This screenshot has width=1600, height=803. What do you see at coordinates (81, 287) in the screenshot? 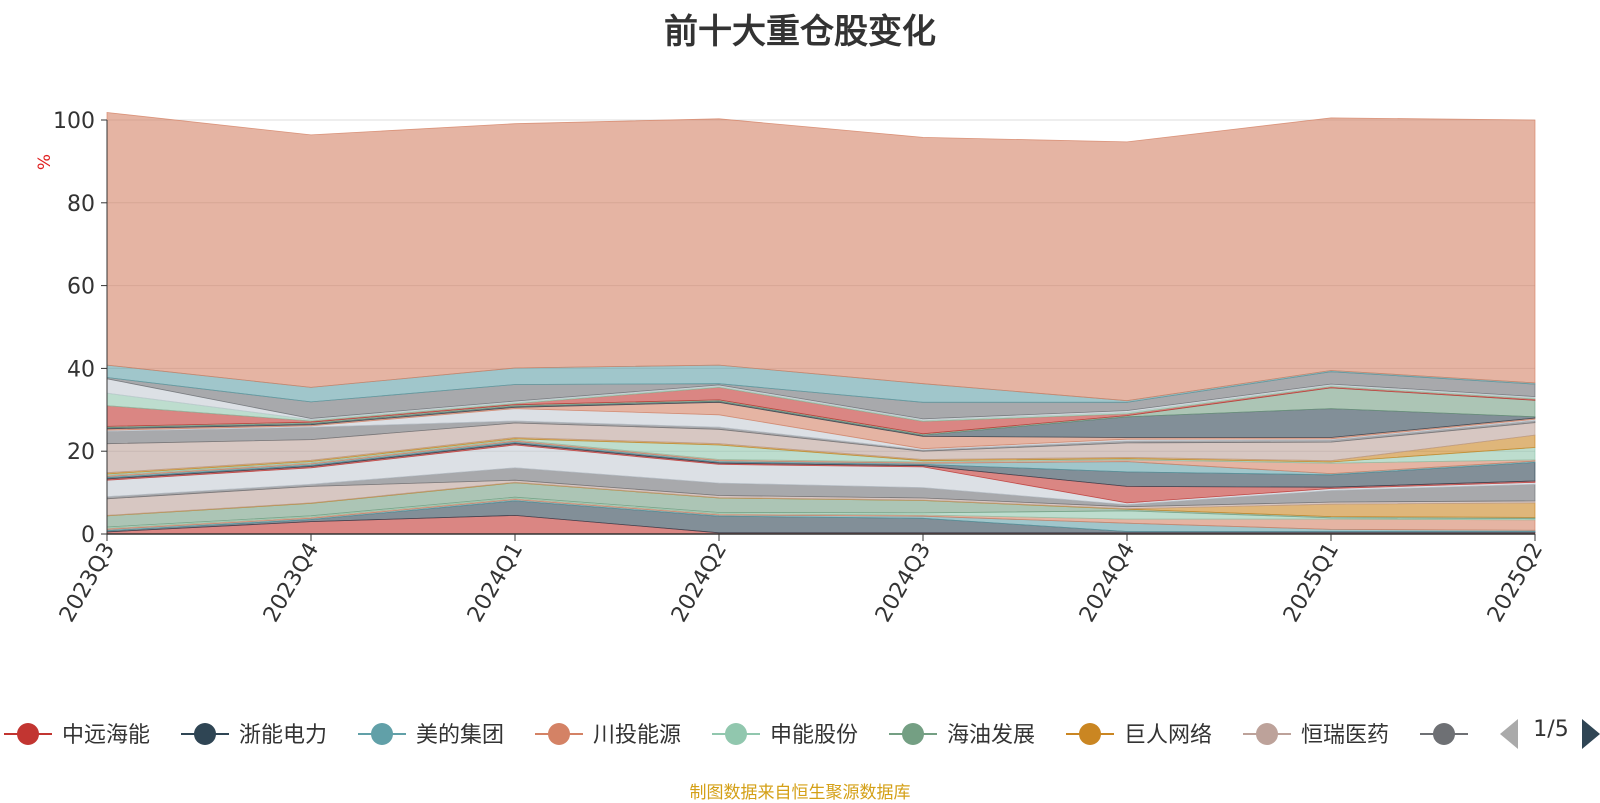
I see `y-tick-label: 60` at bounding box center [81, 287].